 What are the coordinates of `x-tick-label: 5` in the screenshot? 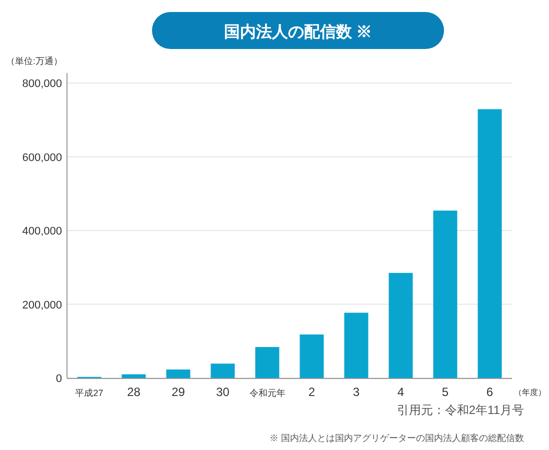 It's located at (445, 392).